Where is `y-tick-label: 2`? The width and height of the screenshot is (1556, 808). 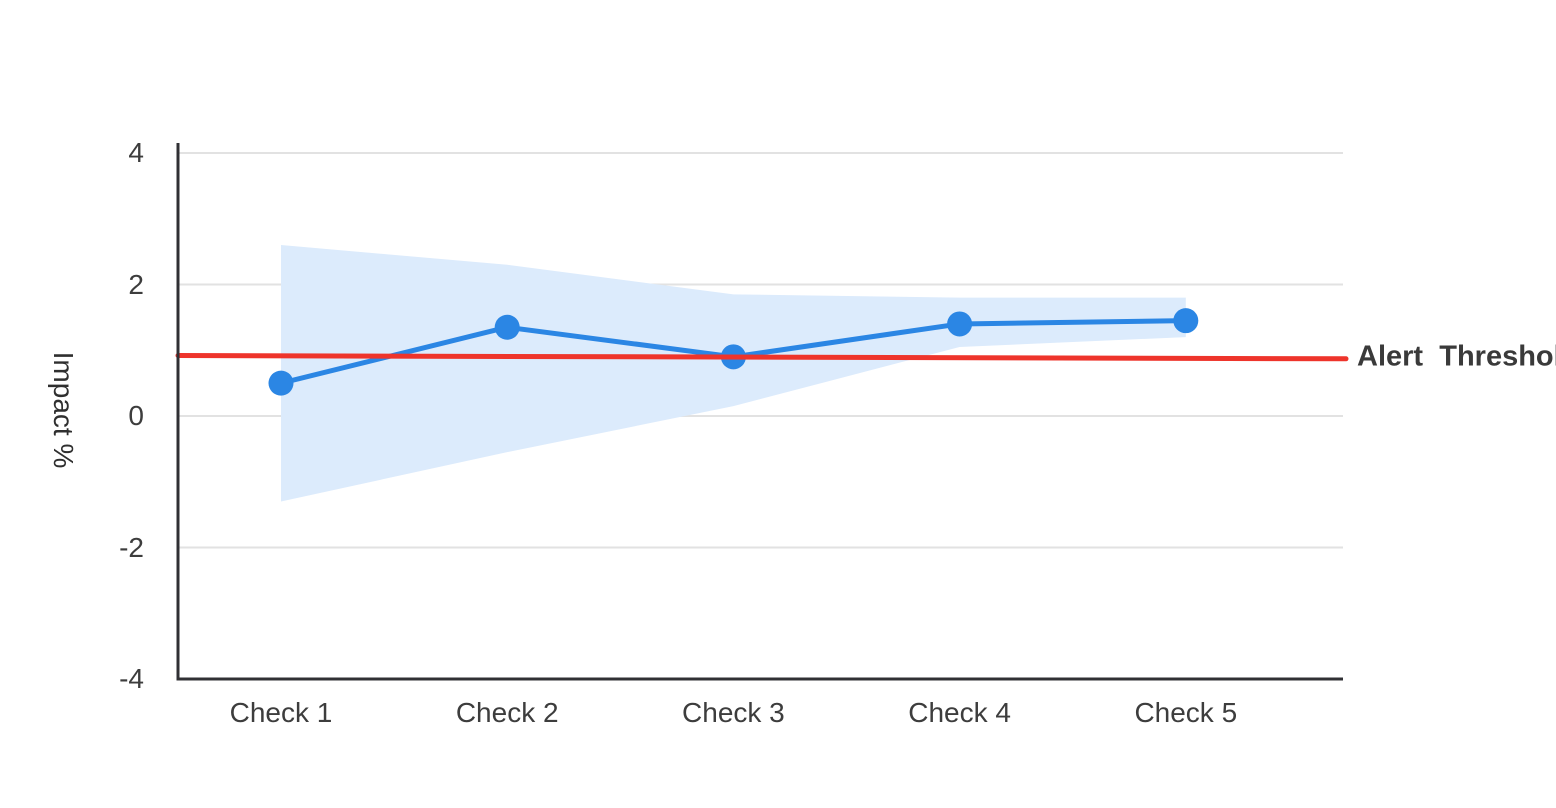 y-tick-label: 2 is located at coordinates (136, 284).